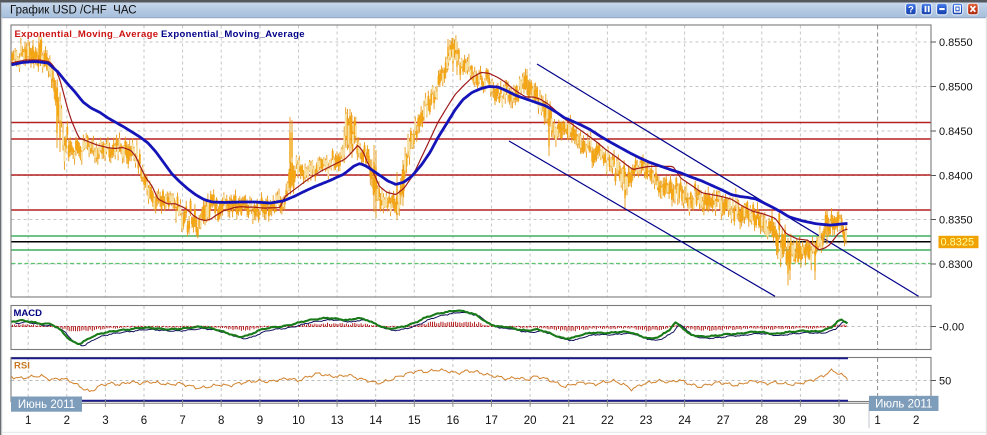  I want to click on svg-text: 29, so click(800, 421).